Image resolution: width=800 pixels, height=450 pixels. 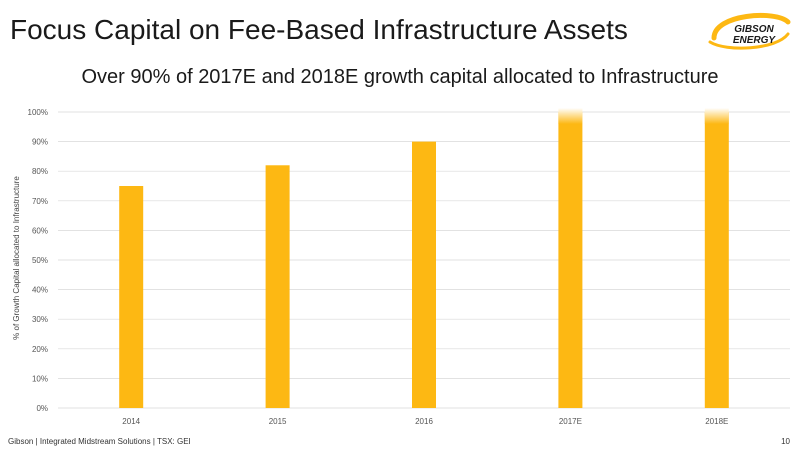 I want to click on y-tick-label: 0%, so click(x=42, y=408).